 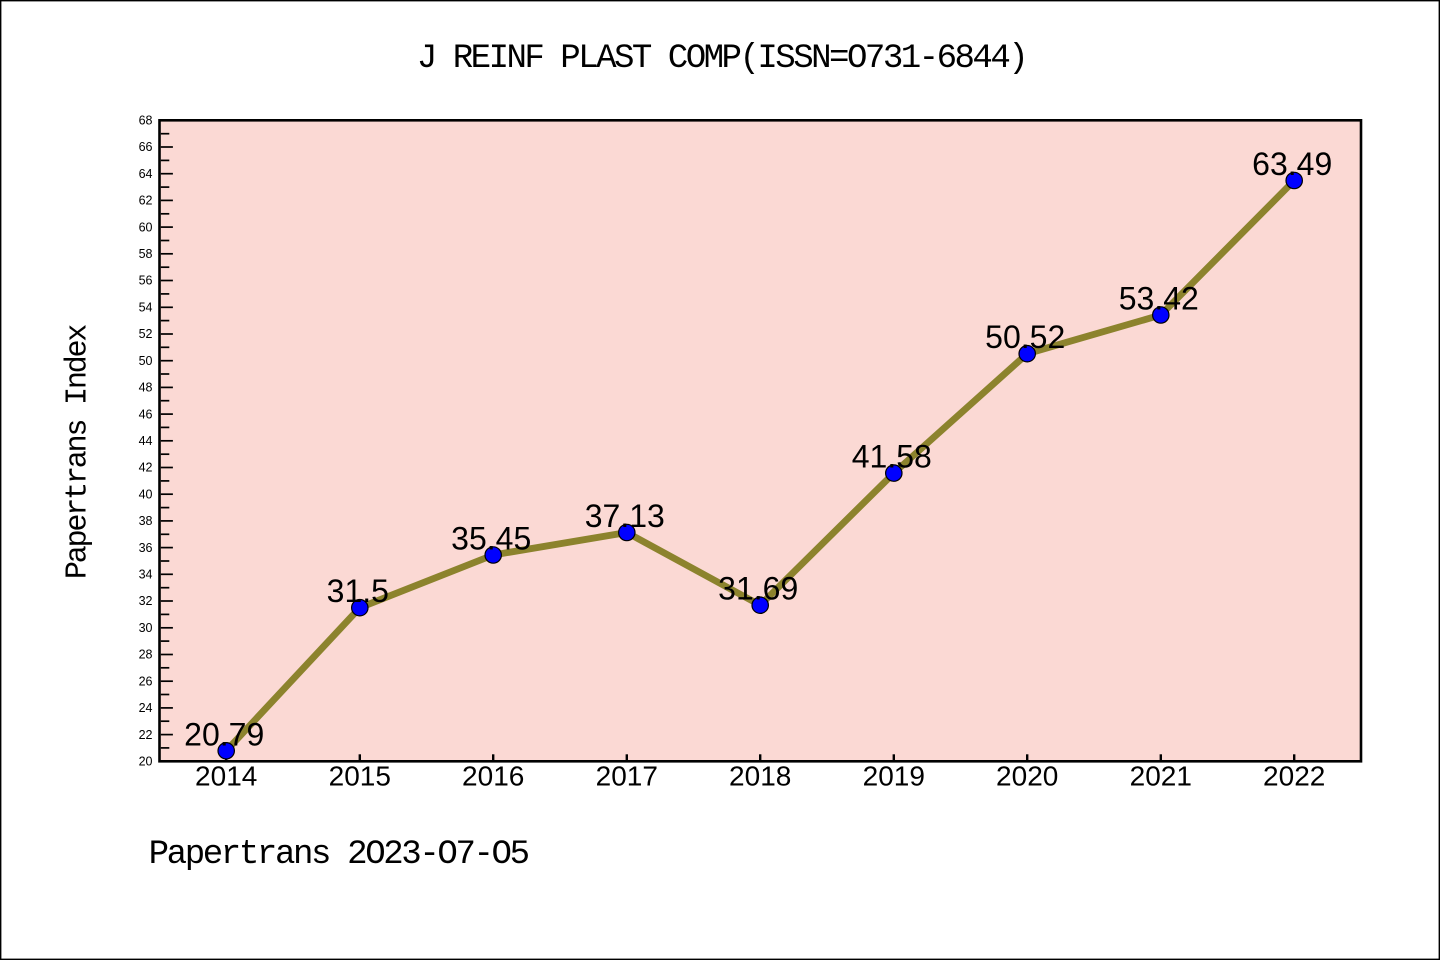 I want to click on svg-text: 50.52, so click(x=1025, y=337).